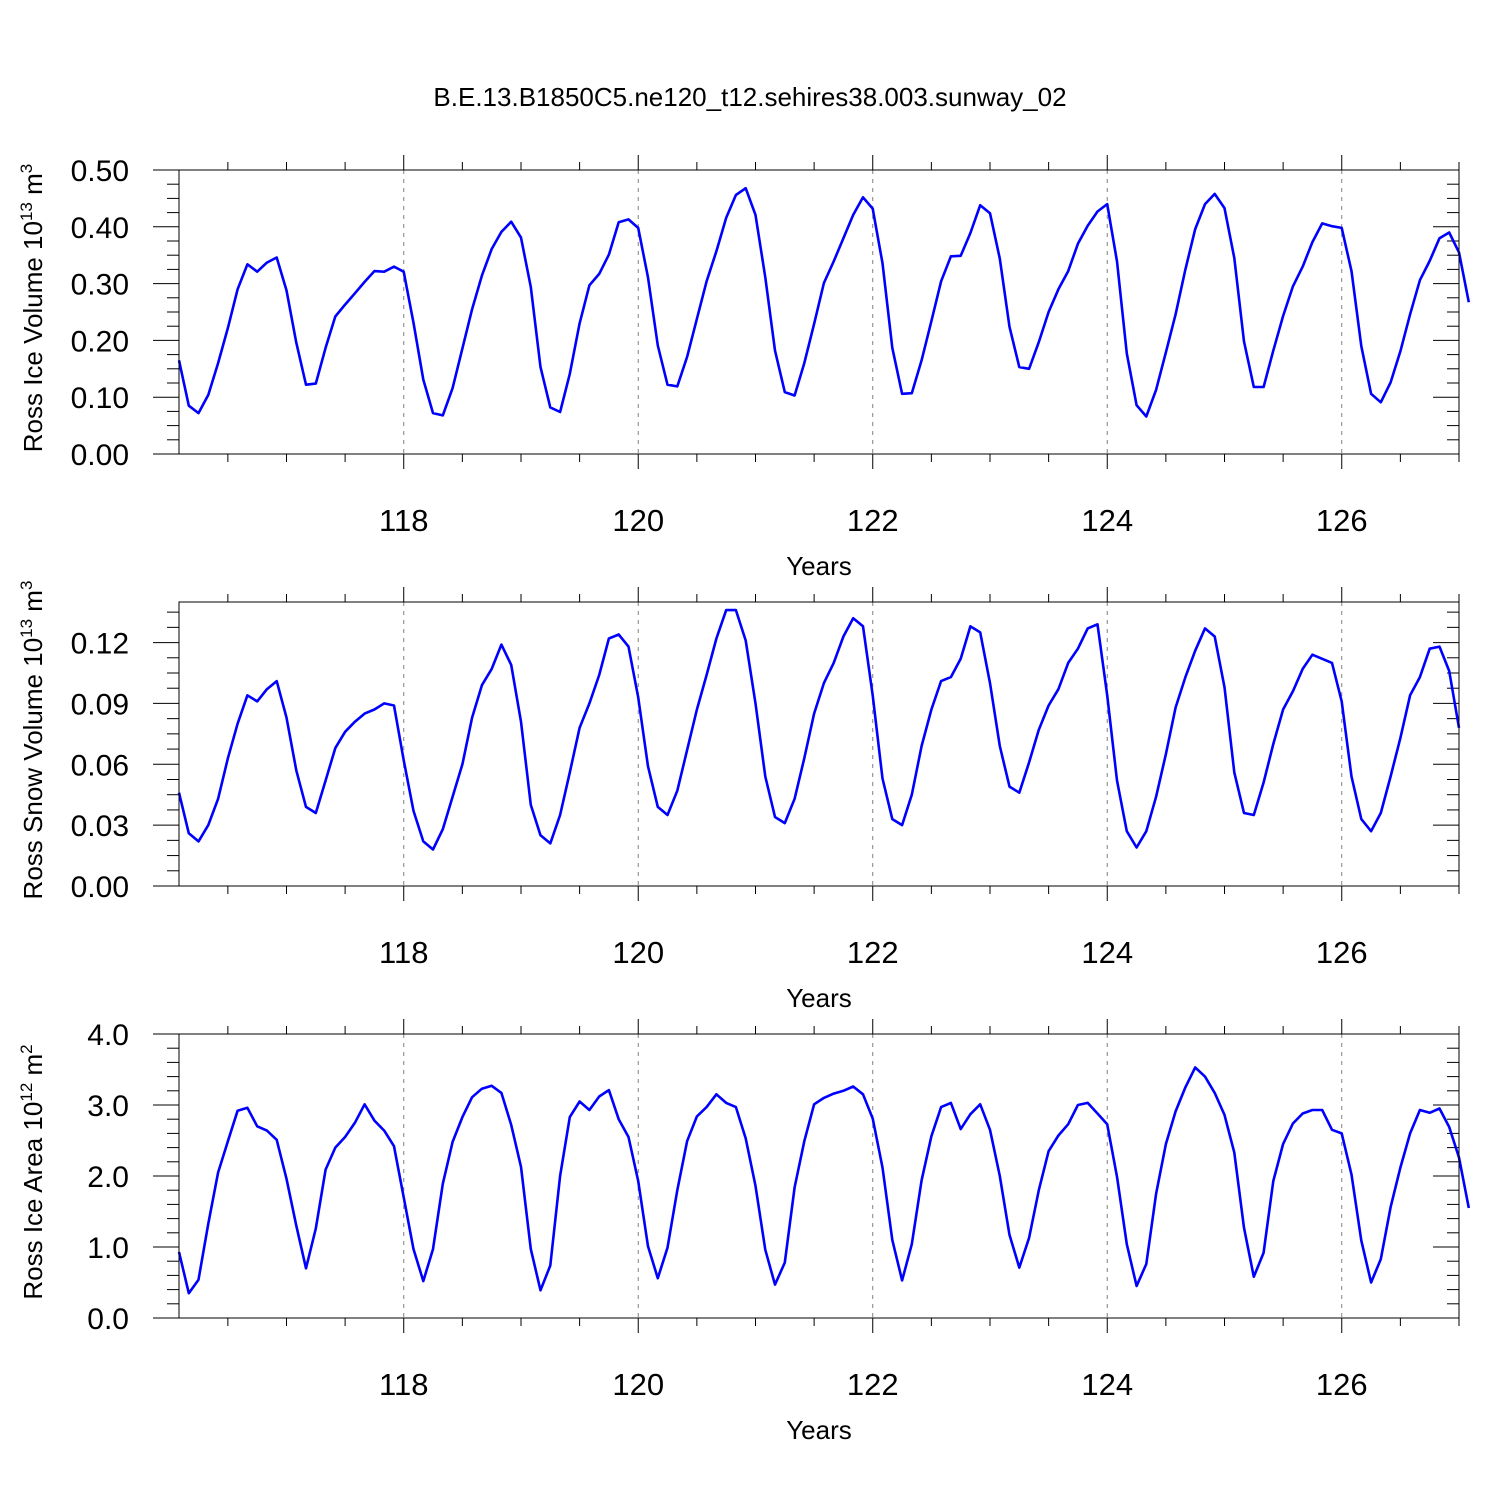  Describe the element at coordinates (1107, 952) in the screenshot. I see `panel-2-x-tick-label: 124` at that location.